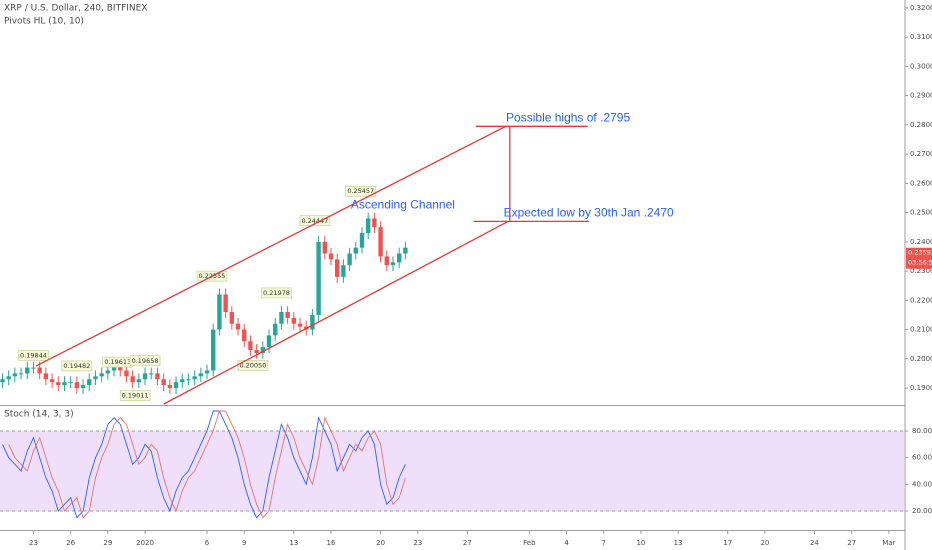  I want to click on y-tick-label: 0.25000, so click(921, 213).